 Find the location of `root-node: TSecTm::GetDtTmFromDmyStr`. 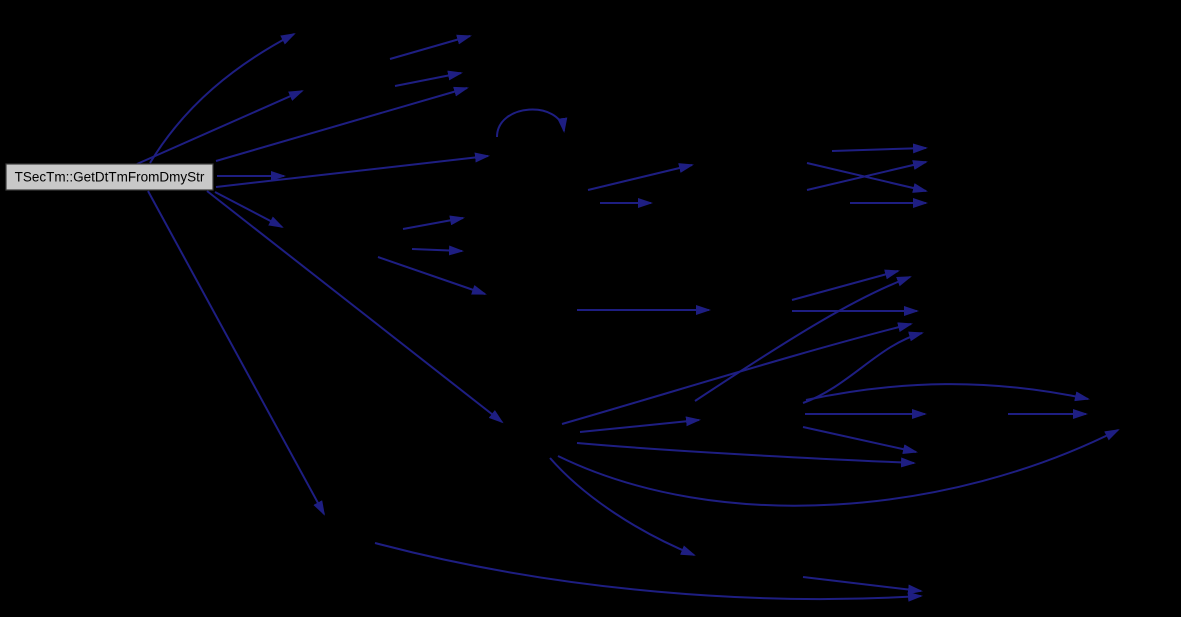

root-node: TSecTm::GetDtTmFromDmyStr is located at coordinates (109, 177).